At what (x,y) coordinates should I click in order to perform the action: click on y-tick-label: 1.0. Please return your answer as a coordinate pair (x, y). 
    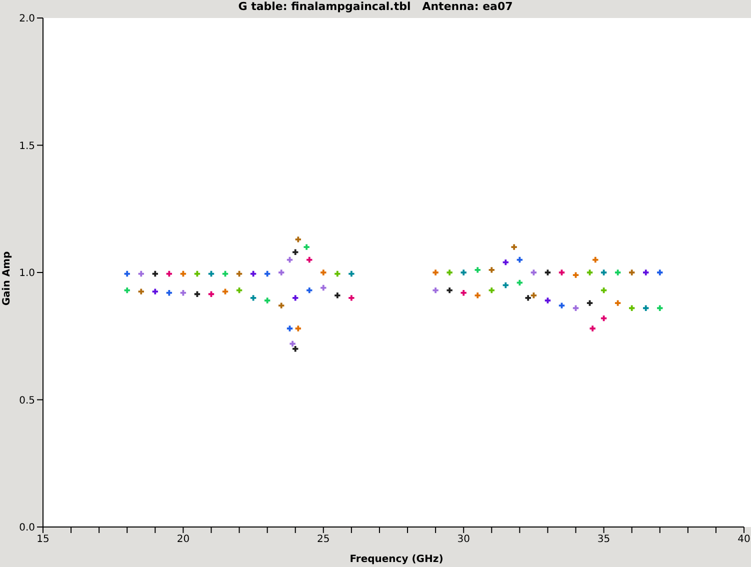
    Looking at the image, I should click on (27, 274).